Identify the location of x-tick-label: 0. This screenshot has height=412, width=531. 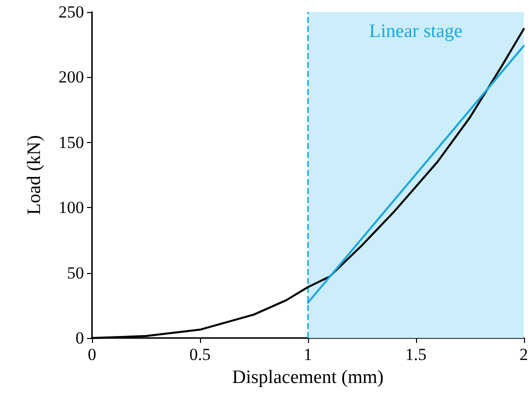
(92, 354).